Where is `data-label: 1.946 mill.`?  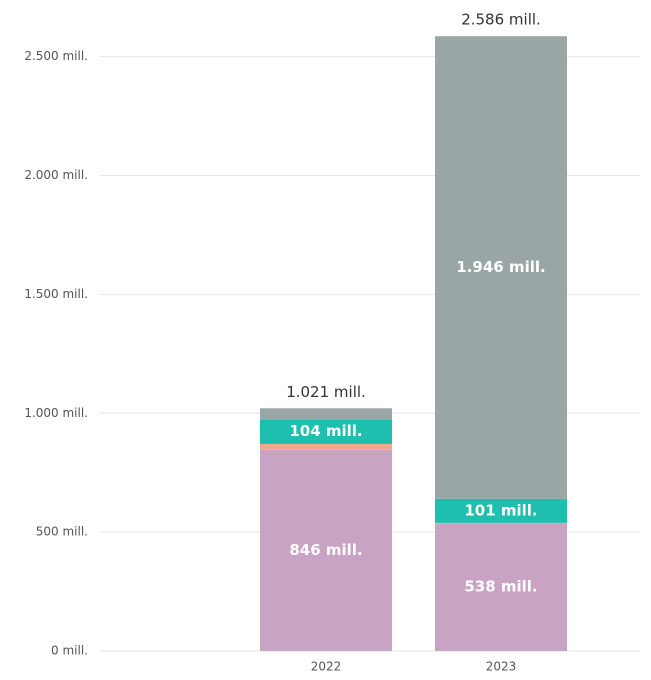
data-label: 1.946 mill. is located at coordinates (500, 267).